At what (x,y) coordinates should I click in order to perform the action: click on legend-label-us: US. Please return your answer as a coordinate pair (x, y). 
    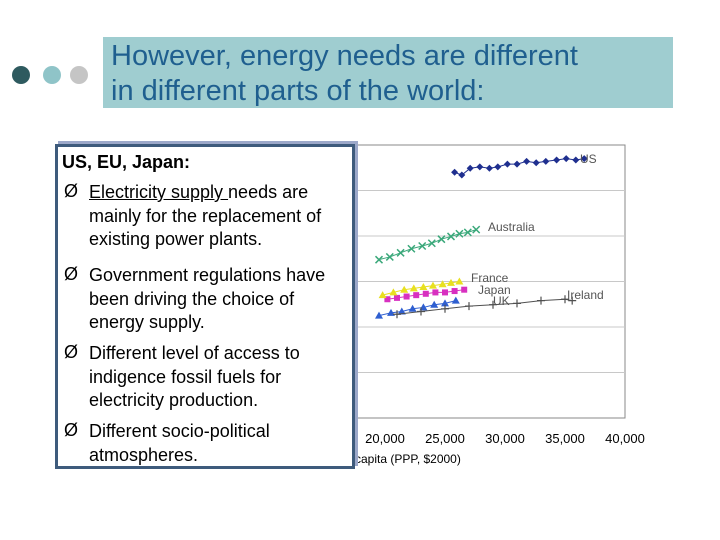
    Looking at the image, I should click on (588, 159).